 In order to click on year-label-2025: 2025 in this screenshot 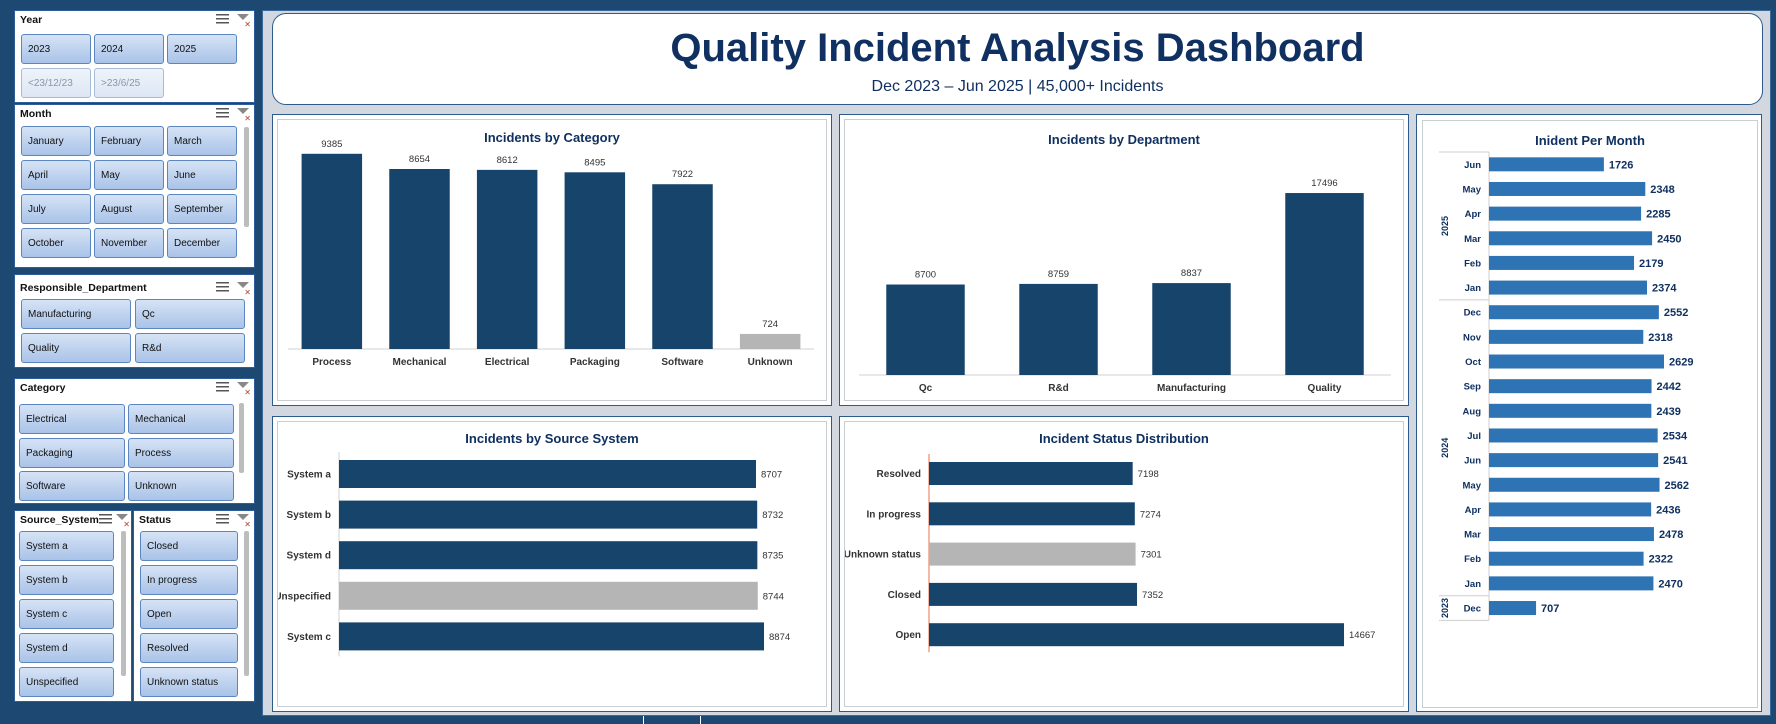, I will do `click(1445, 226)`.